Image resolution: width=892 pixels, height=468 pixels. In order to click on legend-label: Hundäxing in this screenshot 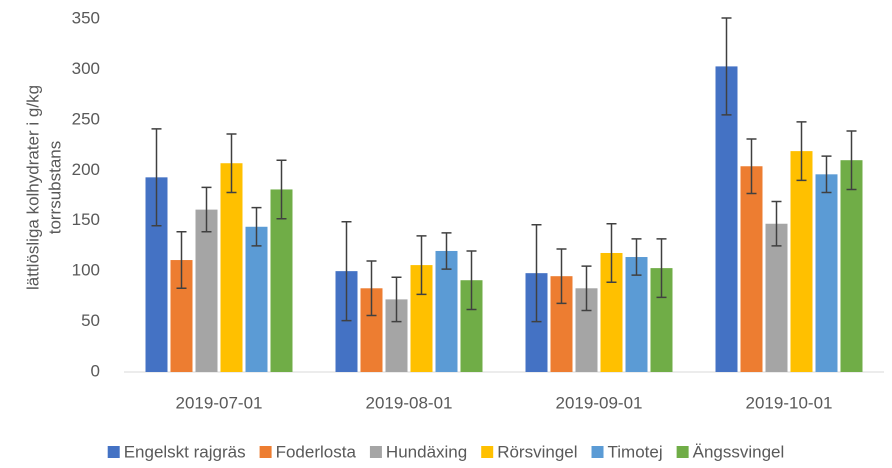, I will do `click(426, 451)`.